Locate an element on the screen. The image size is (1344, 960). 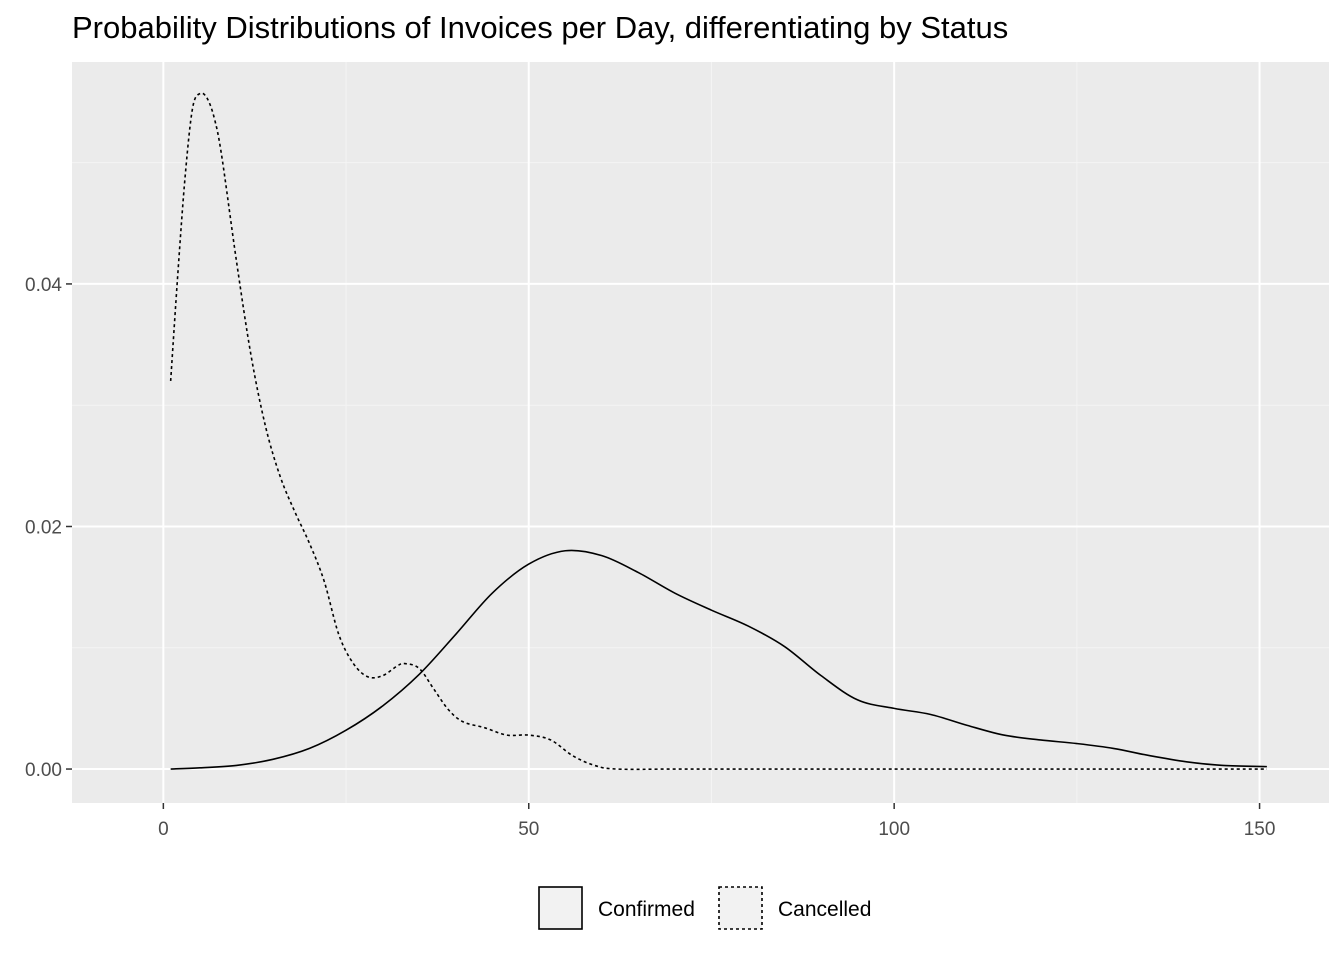
y-tick-label: 0.02 is located at coordinates (43, 527).